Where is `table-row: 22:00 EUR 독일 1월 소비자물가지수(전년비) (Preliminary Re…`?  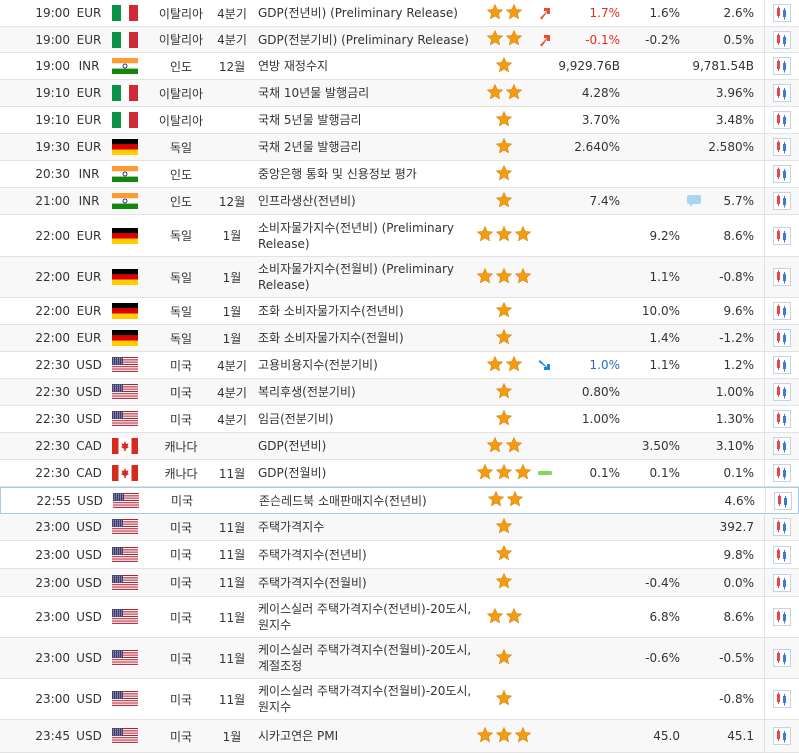 table-row: 22:00 EUR 독일 1월 소비자물가지수(전년비) (Preliminary Re… is located at coordinates (399, 236).